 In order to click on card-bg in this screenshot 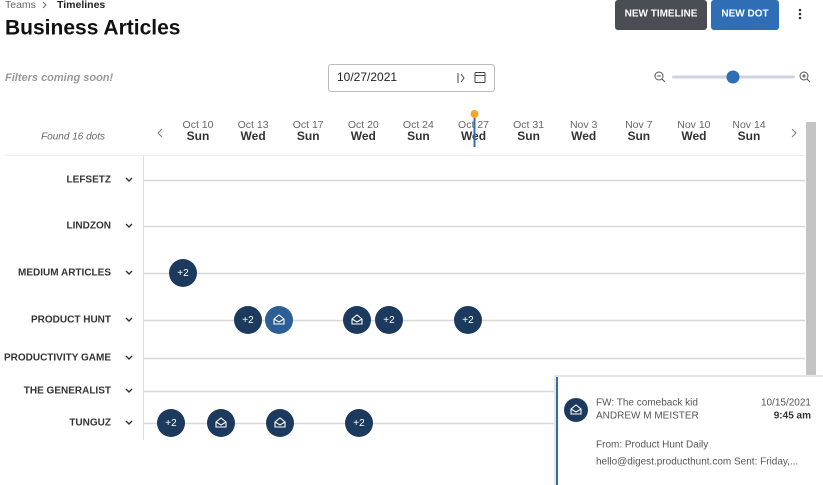, I will do `click(689, 431)`.